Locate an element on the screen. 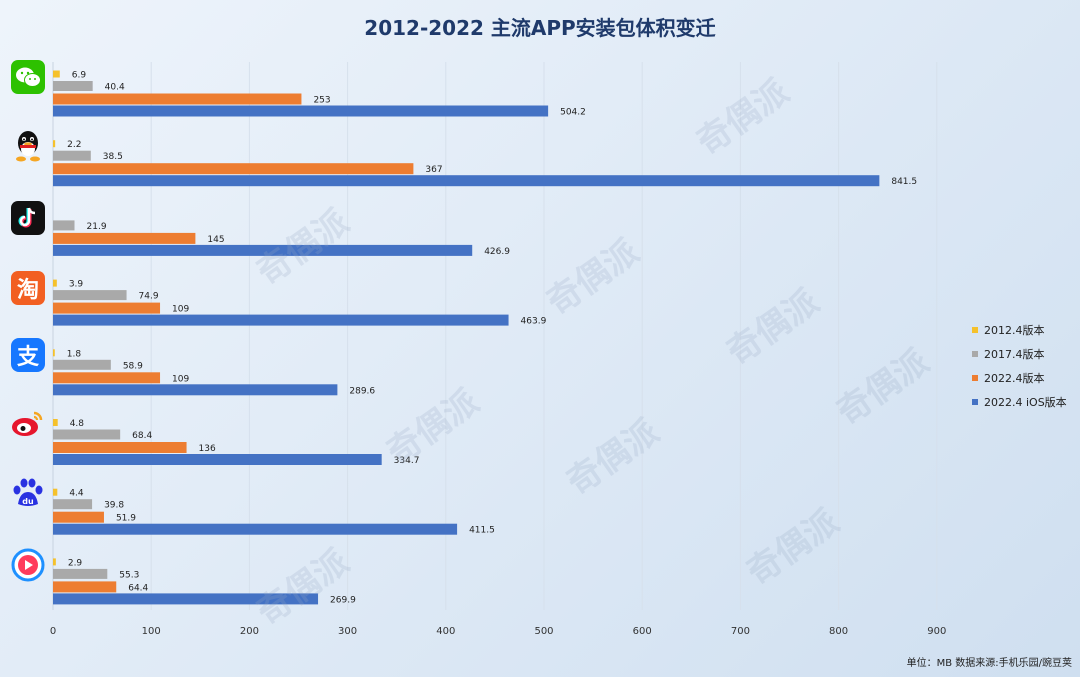 This screenshot has height=677, width=1080. alipay-icon: 支 is located at coordinates (28, 355).